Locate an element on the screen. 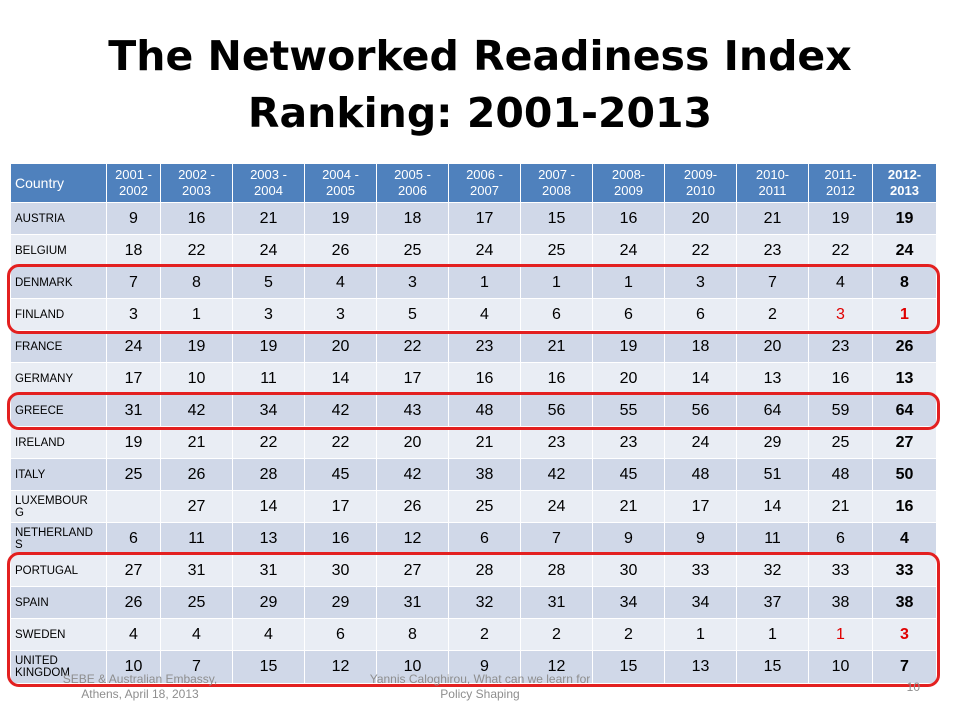 The width and height of the screenshot is (960, 720). country-name-line: AUSTRIA is located at coordinates (40, 218).